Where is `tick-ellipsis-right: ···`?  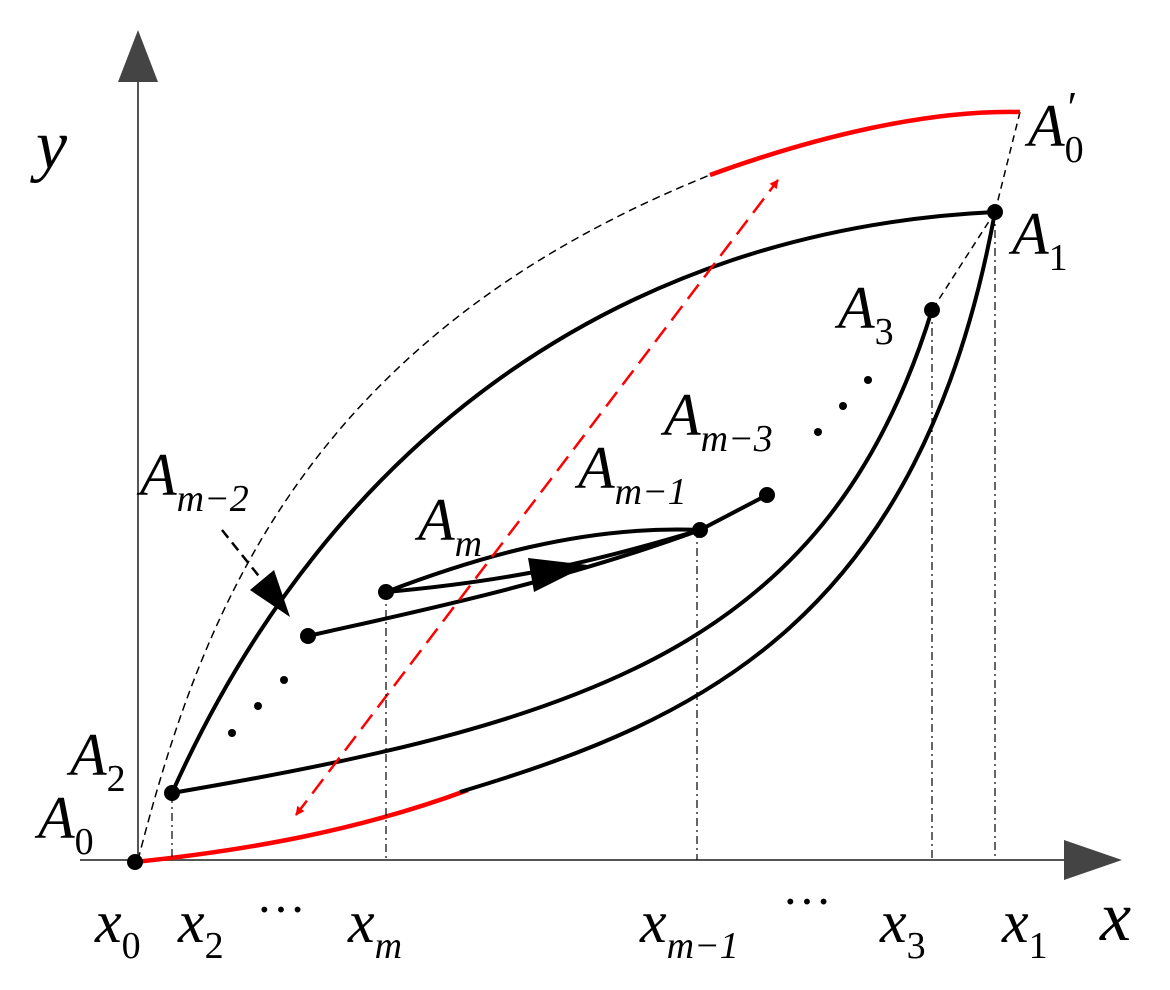
tick-ellipsis-right: ··· is located at coordinates (807, 901).